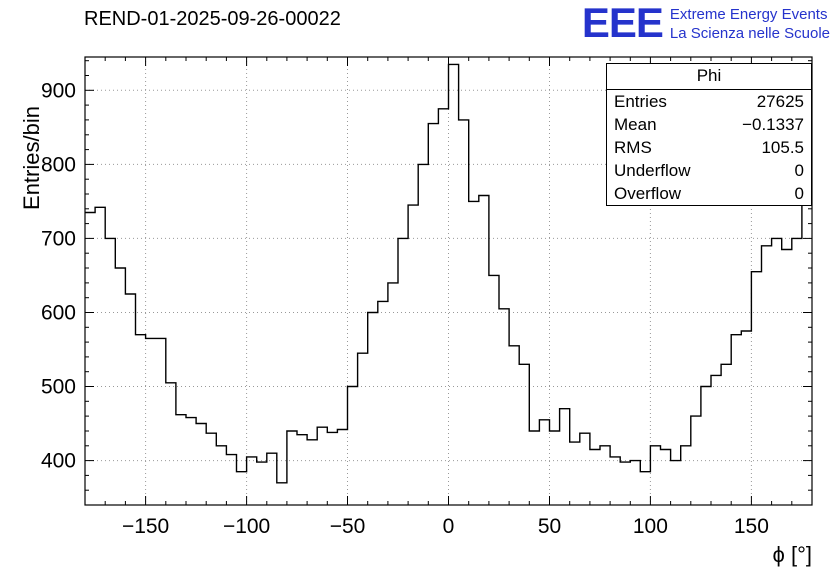 The height and width of the screenshot is (572, 836). Describe the element at coordinates (449, 526) in the screenshot. I see `svg-text: 0` at that location.